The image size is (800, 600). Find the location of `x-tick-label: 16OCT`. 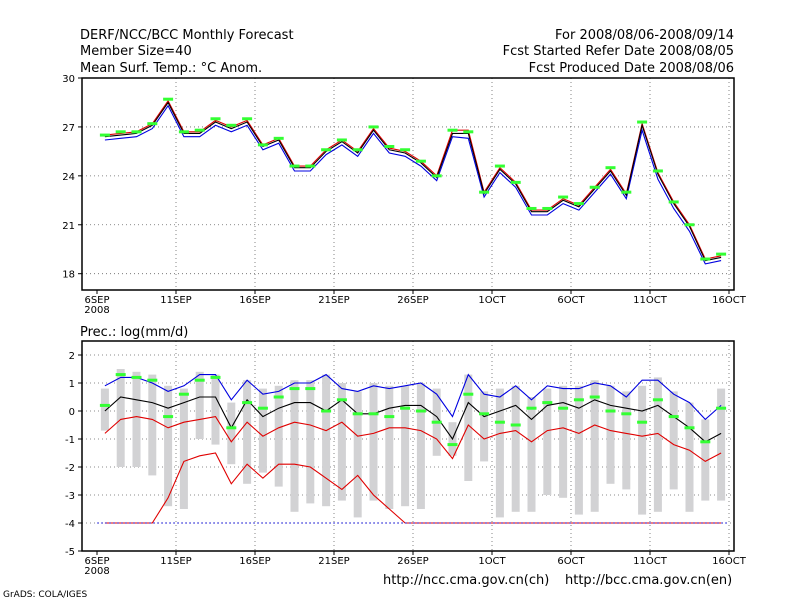

x-tick-label: 16OCT is located at coordinates (729, 300).